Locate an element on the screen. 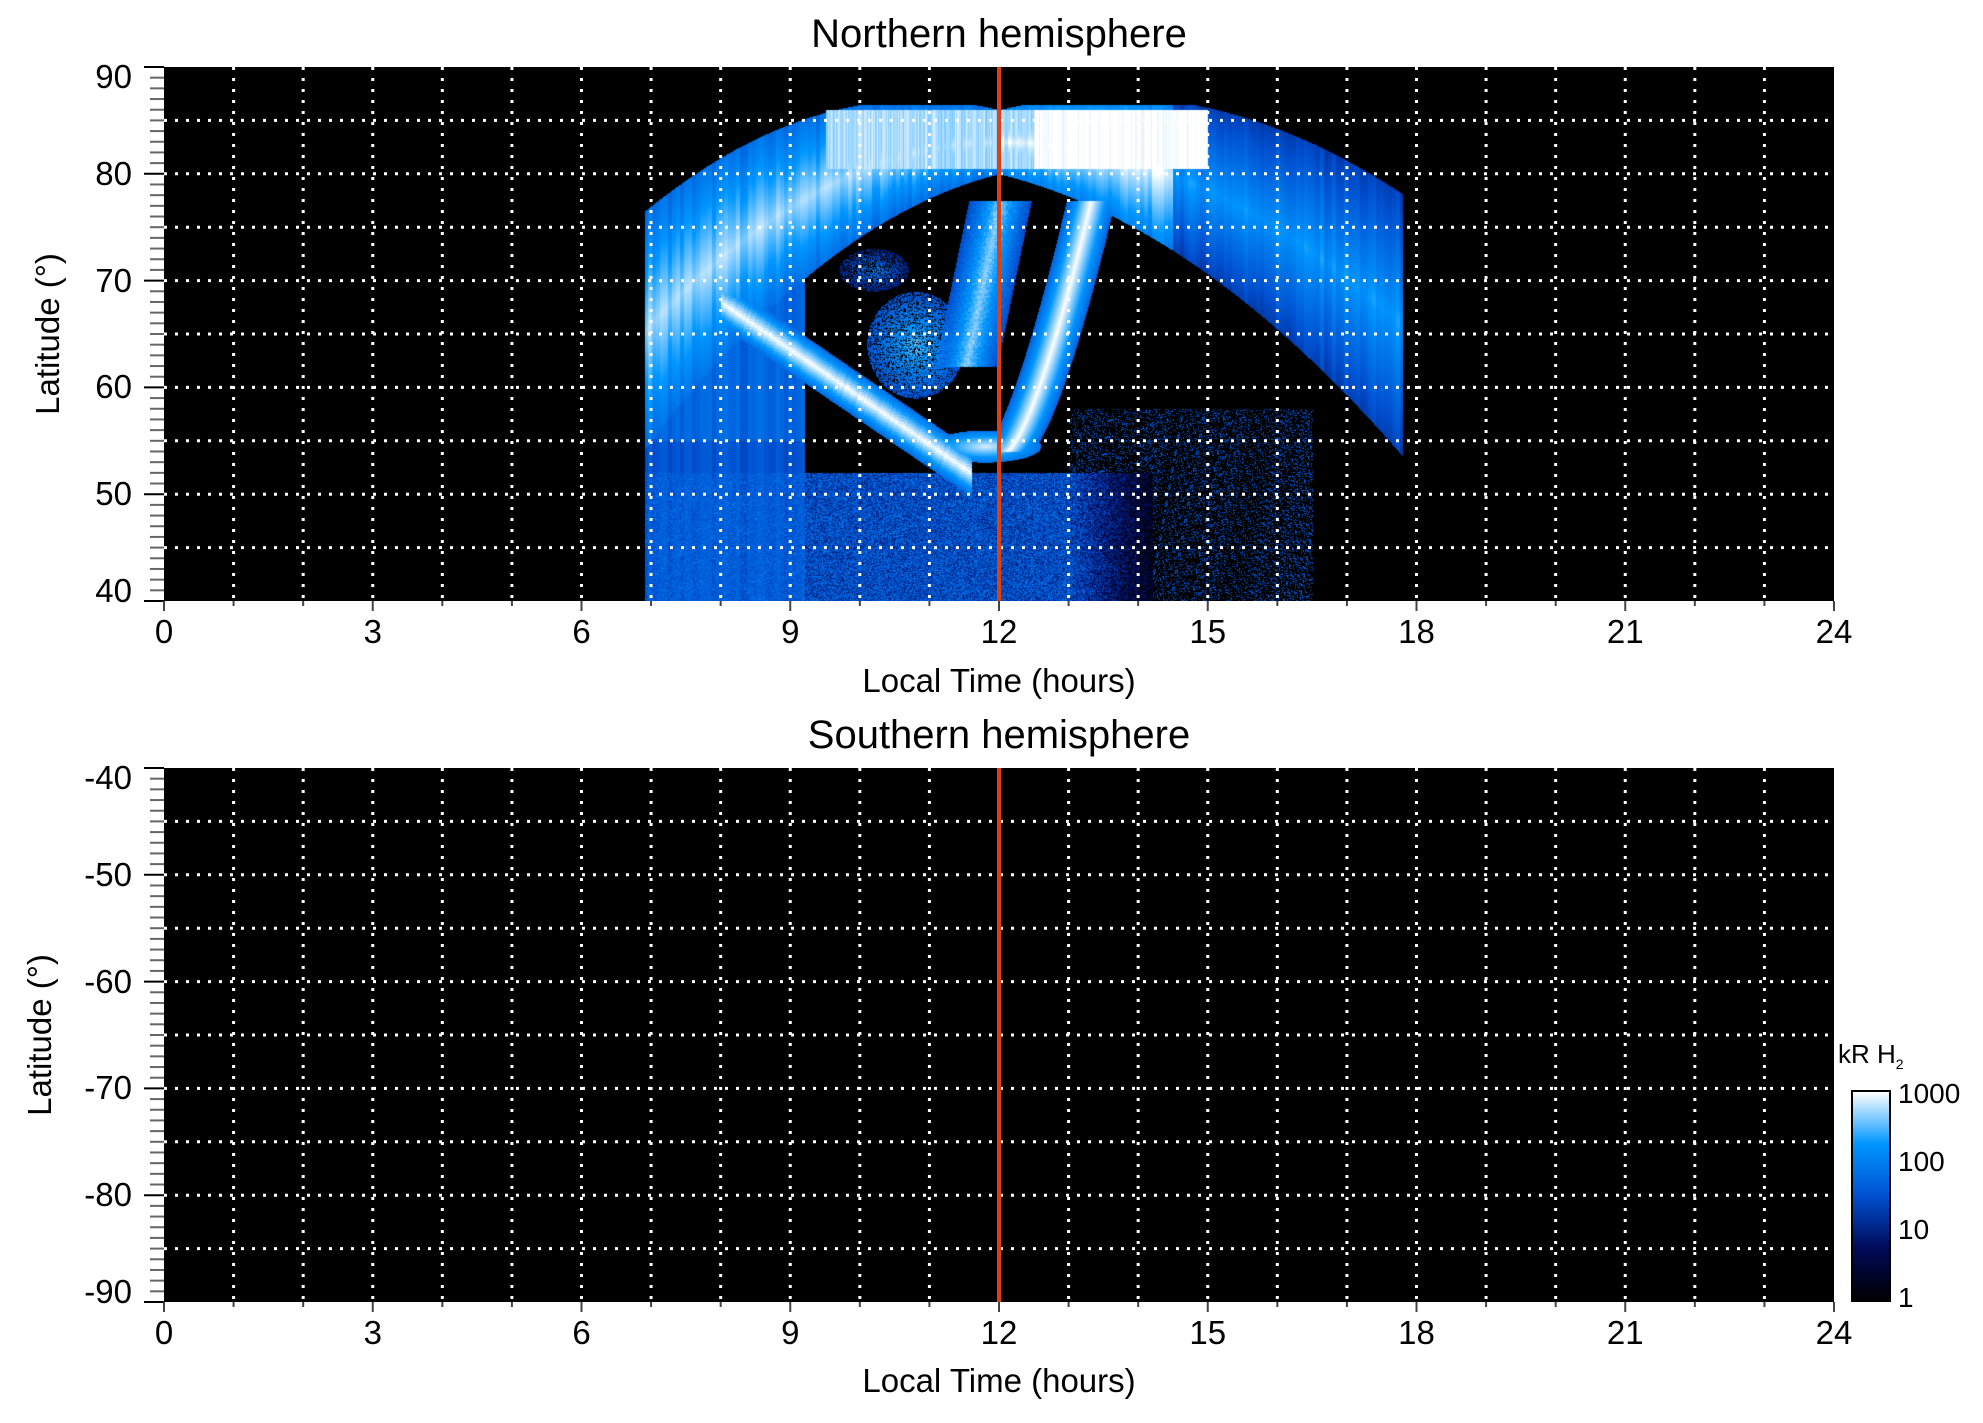 The height and width of the screenshot is (1423, 1983). y-tick-label: 70 is located at coordinates (113, 280).